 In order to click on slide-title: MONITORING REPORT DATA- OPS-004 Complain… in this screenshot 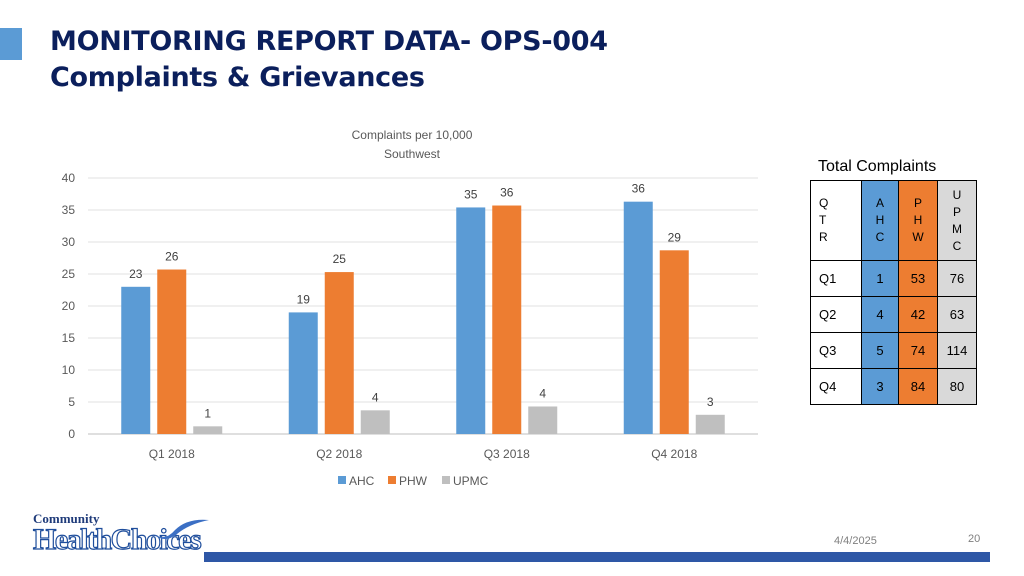, I will do `click(329, 60)`.